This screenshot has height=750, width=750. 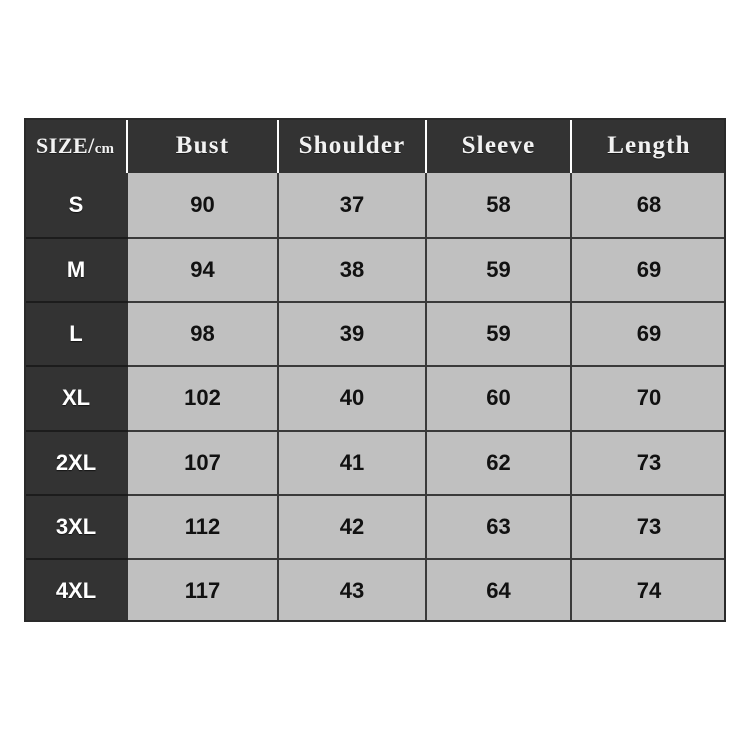 What do you see at coordinates (203, 525) in the screenshot?
I see `cell-bust: 112` at bounding box center [203, 525].